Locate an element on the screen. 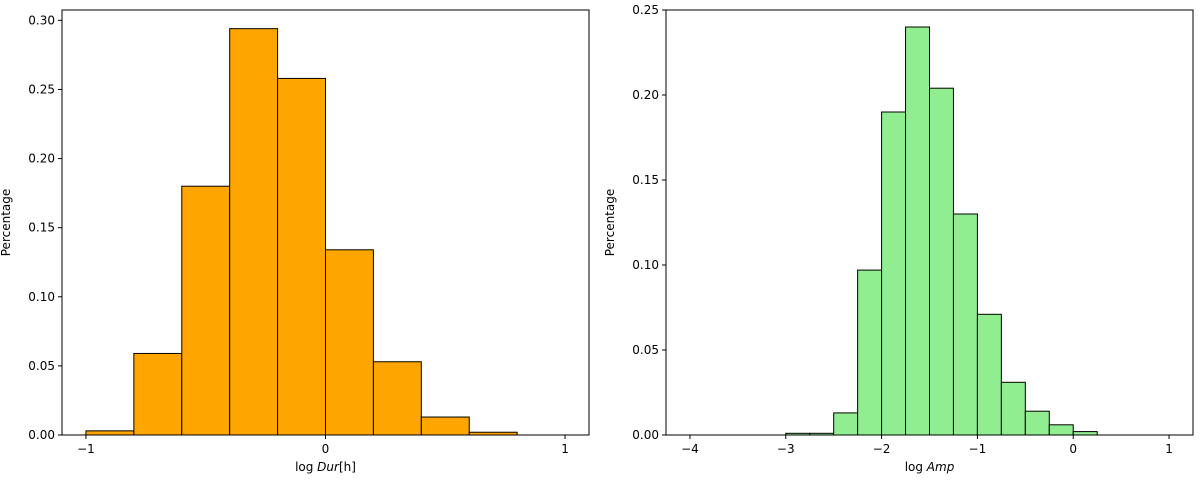 This screenshot has height=486, width=1200. y-tick-label: 0.30 is located at coordinates (41, 20).